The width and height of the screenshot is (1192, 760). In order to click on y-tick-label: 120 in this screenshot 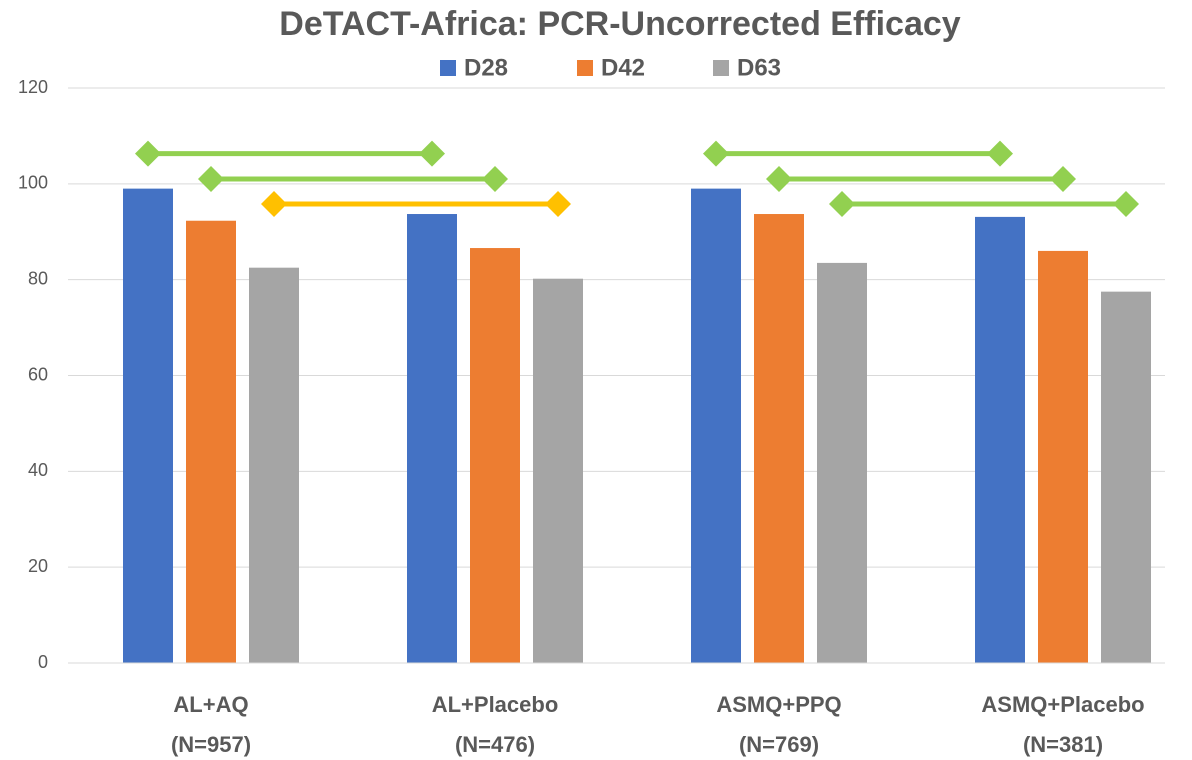, I will do `click(33, 87)`.